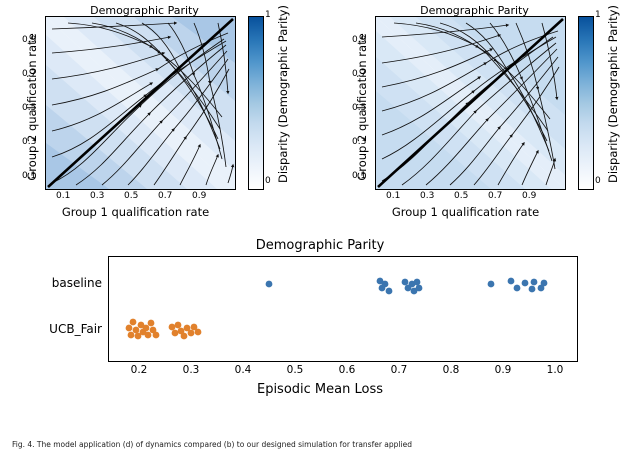  I want to click on strip-xtick-0: 0.2, so click(139, 370).